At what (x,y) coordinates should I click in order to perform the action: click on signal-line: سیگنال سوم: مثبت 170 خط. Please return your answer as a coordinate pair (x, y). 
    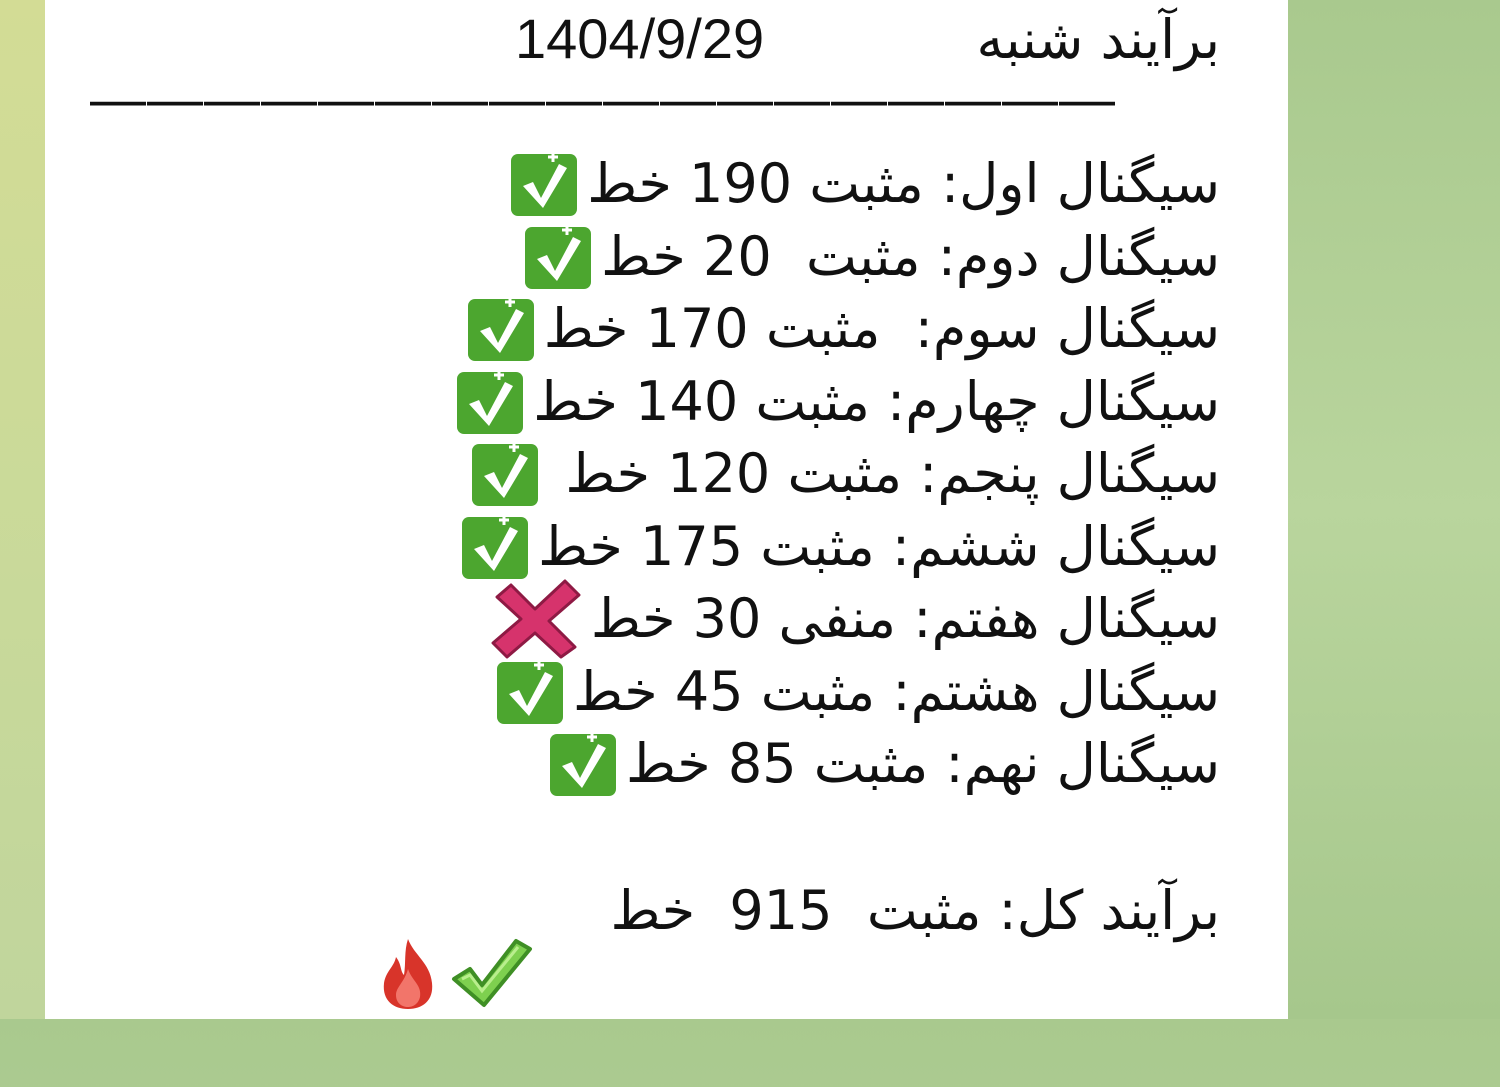
    Looking at the image, I should click on (837, 329).